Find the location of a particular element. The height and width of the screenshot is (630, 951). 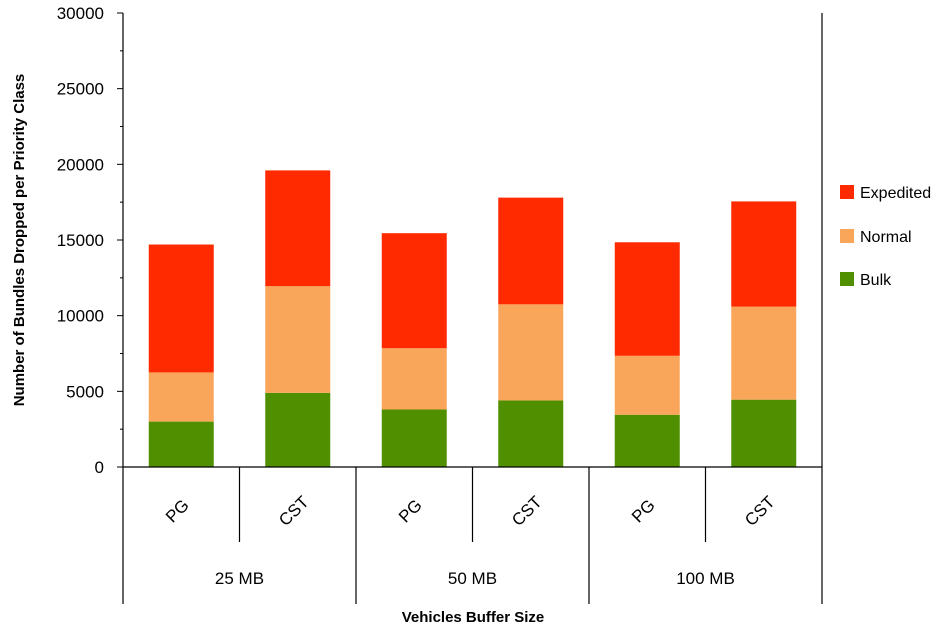

y-tick-label: 0 is located at coordinates (99, 467).